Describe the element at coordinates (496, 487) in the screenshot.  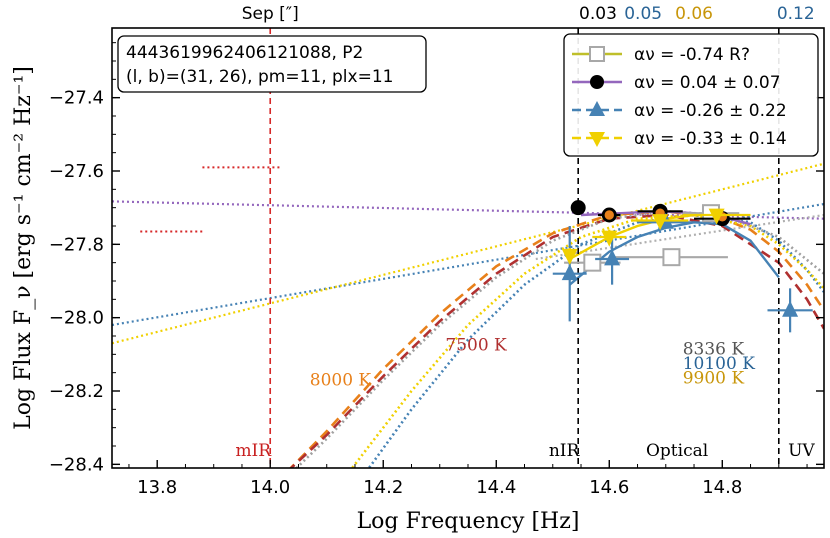
I see `x-tick-label: 14.4` at that location.